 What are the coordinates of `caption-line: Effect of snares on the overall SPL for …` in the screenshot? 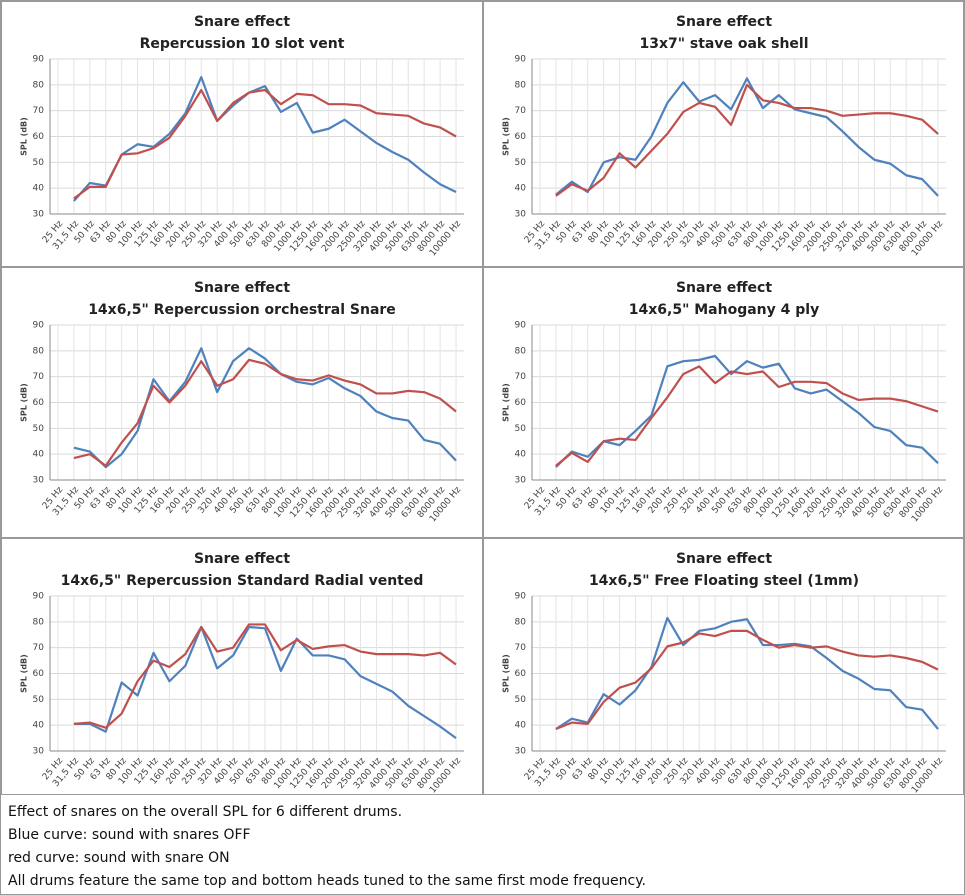 It's located at (205, 812).